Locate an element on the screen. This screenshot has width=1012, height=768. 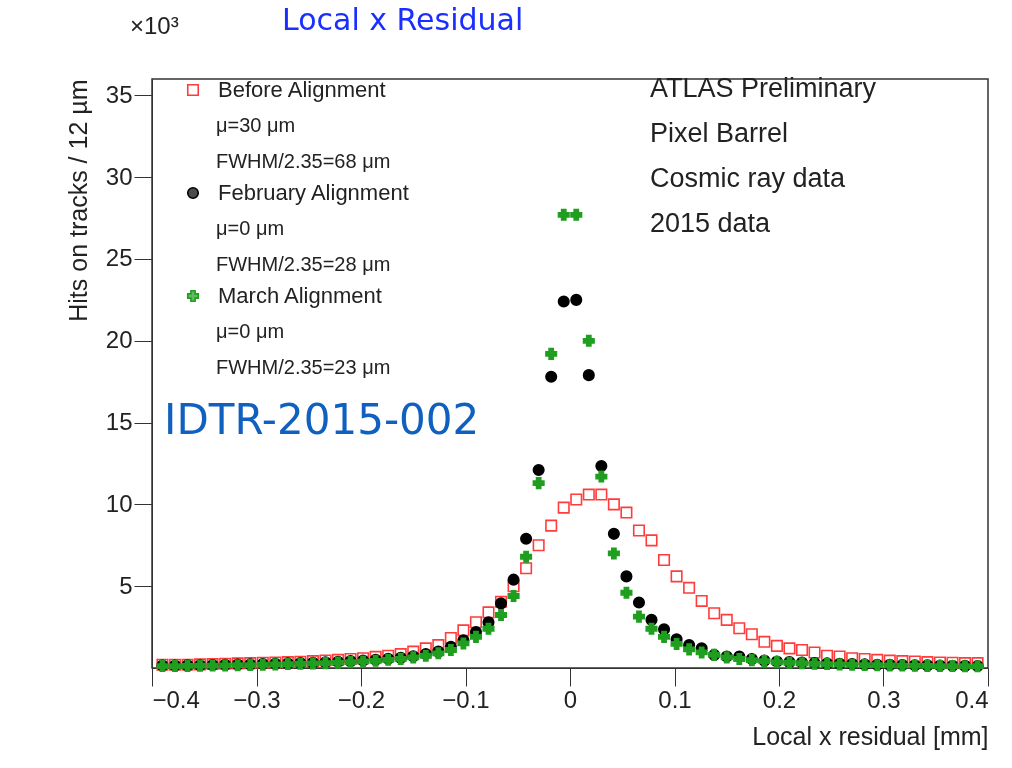
annotation: FWHM/2.35=68 μm is located at coordinates (303, 161).